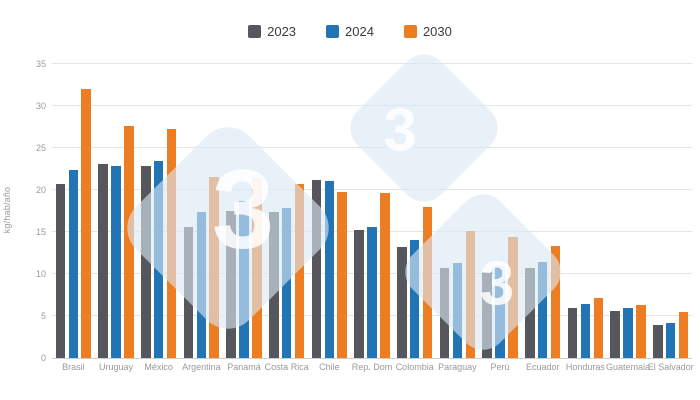  What do you see at coordinates (457, 310) in the screenshot?
I see `bar-paraguay-2024` at bounding box center [457, 310].